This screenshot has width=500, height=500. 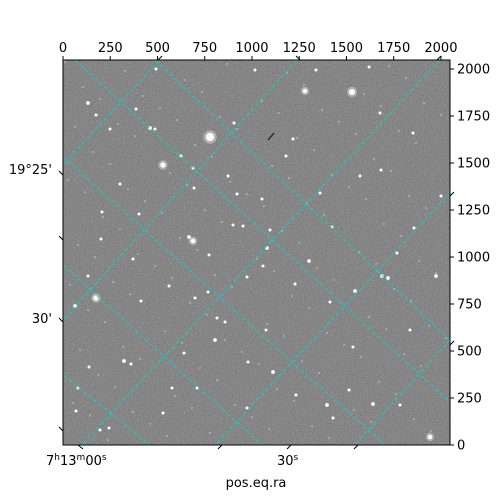 I want to click on right-tick-label: 500, so click(x=469, y=352).